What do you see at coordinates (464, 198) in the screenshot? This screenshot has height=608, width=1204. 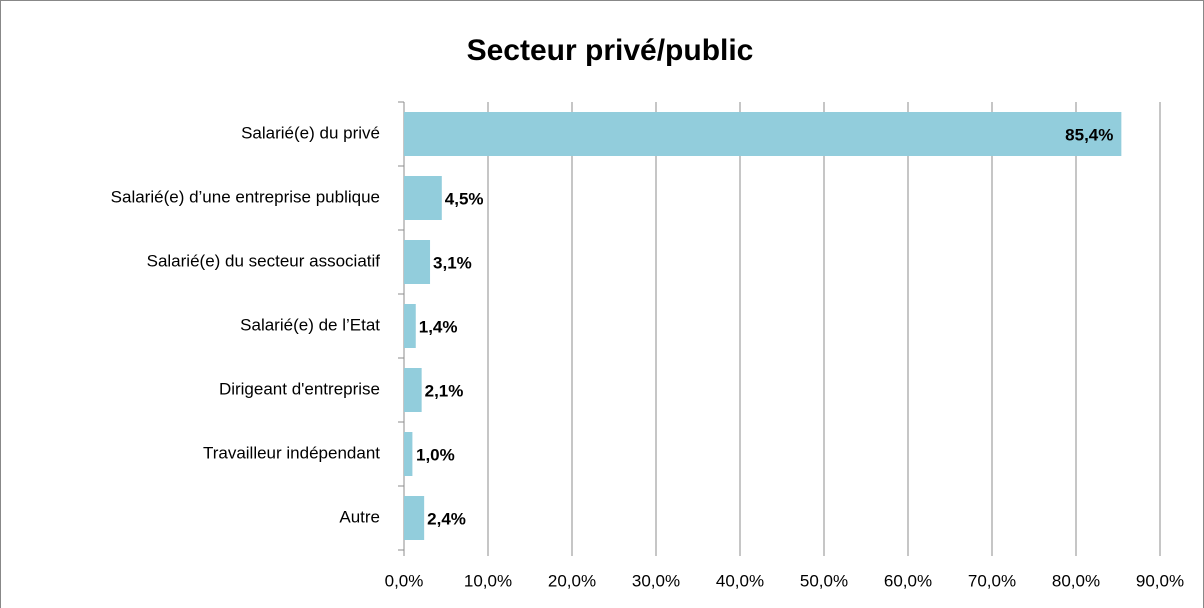 I see `data-label: 4,5%` at bounding box center [464, 198].